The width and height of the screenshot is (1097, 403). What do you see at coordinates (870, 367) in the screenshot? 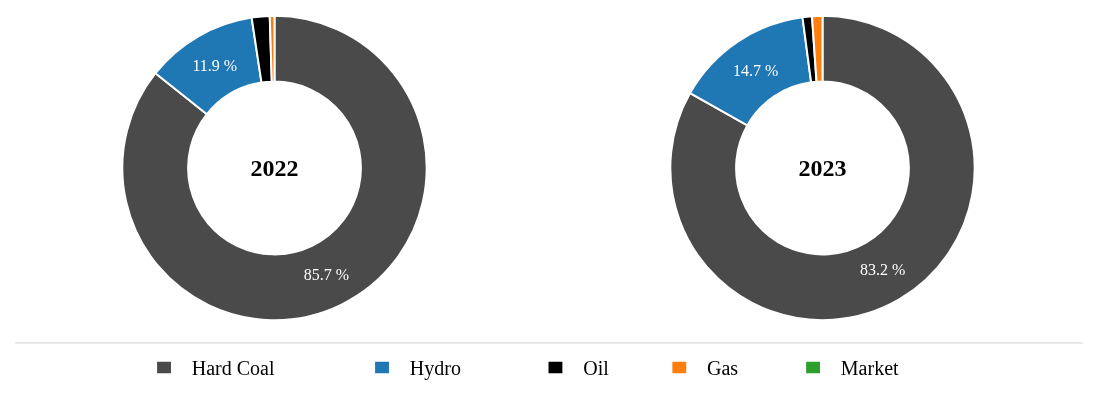
I see `legend-label: Market` at bounding box center [870, 367].